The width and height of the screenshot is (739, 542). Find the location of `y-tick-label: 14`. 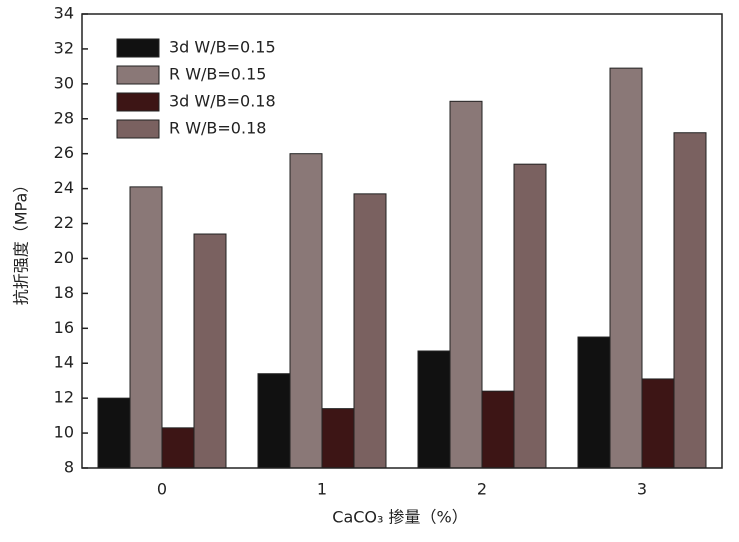

y-tick-label: 14 is located at coordinates (64, 362).